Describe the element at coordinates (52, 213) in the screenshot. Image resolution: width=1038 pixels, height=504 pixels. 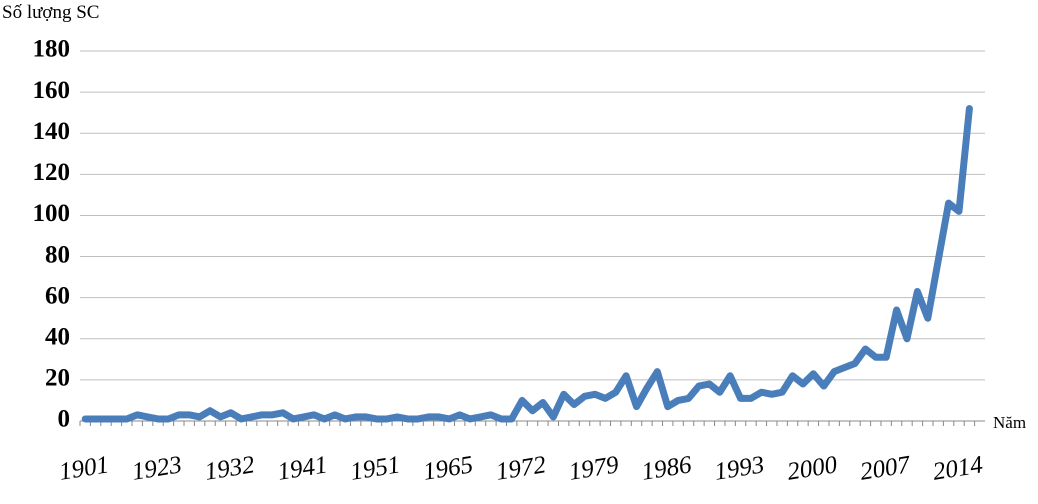
I see `y-tick-label: 100` at that location.